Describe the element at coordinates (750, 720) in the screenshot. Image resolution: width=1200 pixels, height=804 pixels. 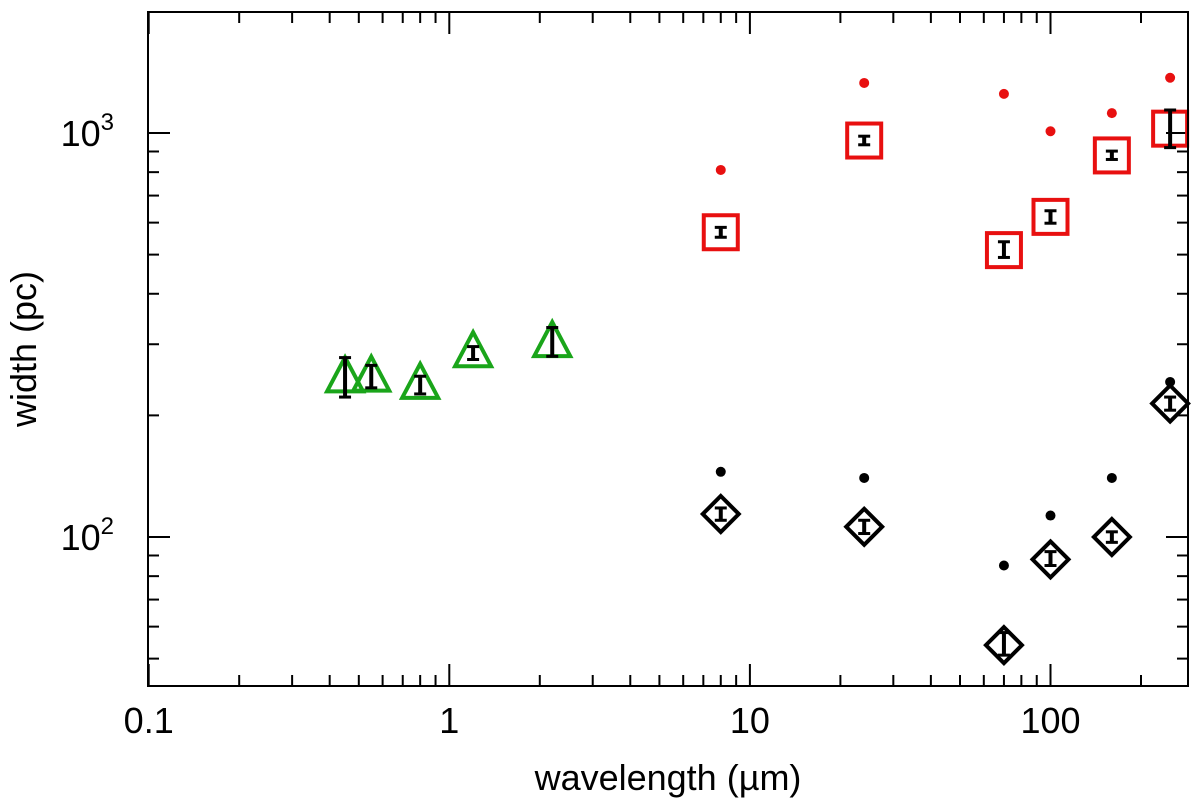
I see `x-tick-label: 10` at that location.